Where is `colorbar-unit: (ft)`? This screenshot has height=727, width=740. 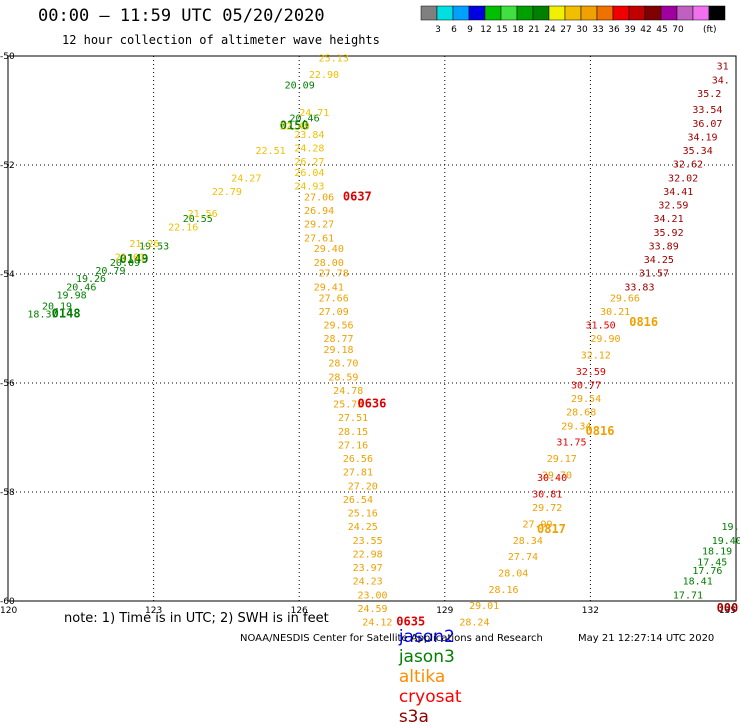 colorbar-unit: (ft) is located at coordinates (710, 30).